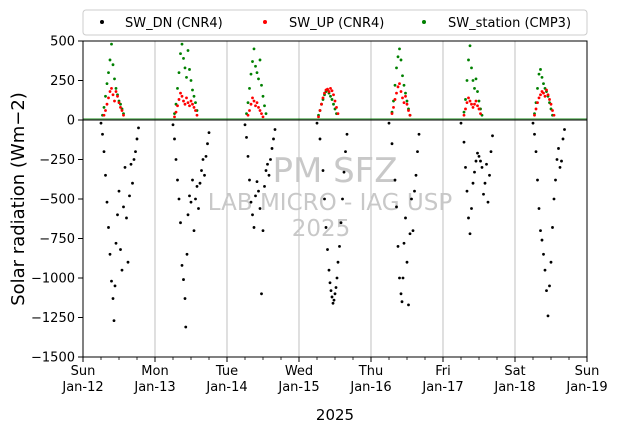 This screenshot has width=618, height=437. What do you see at coordinates (102, 22) in the screenshot?
I see `legend-marker-sw-dn` at bounding box center [102, 22].